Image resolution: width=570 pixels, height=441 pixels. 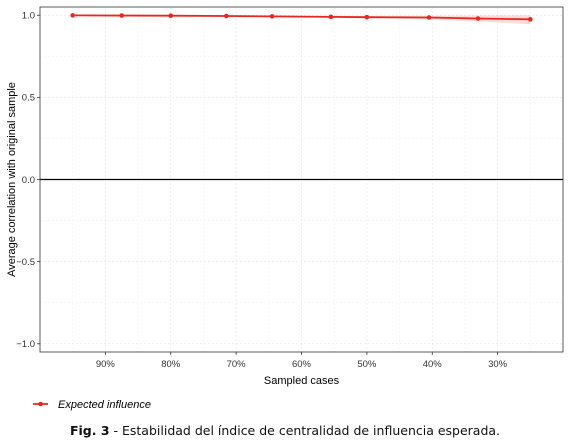 I want to click on figure-caption-label: Fig. 3, so click(x=89, y=430).